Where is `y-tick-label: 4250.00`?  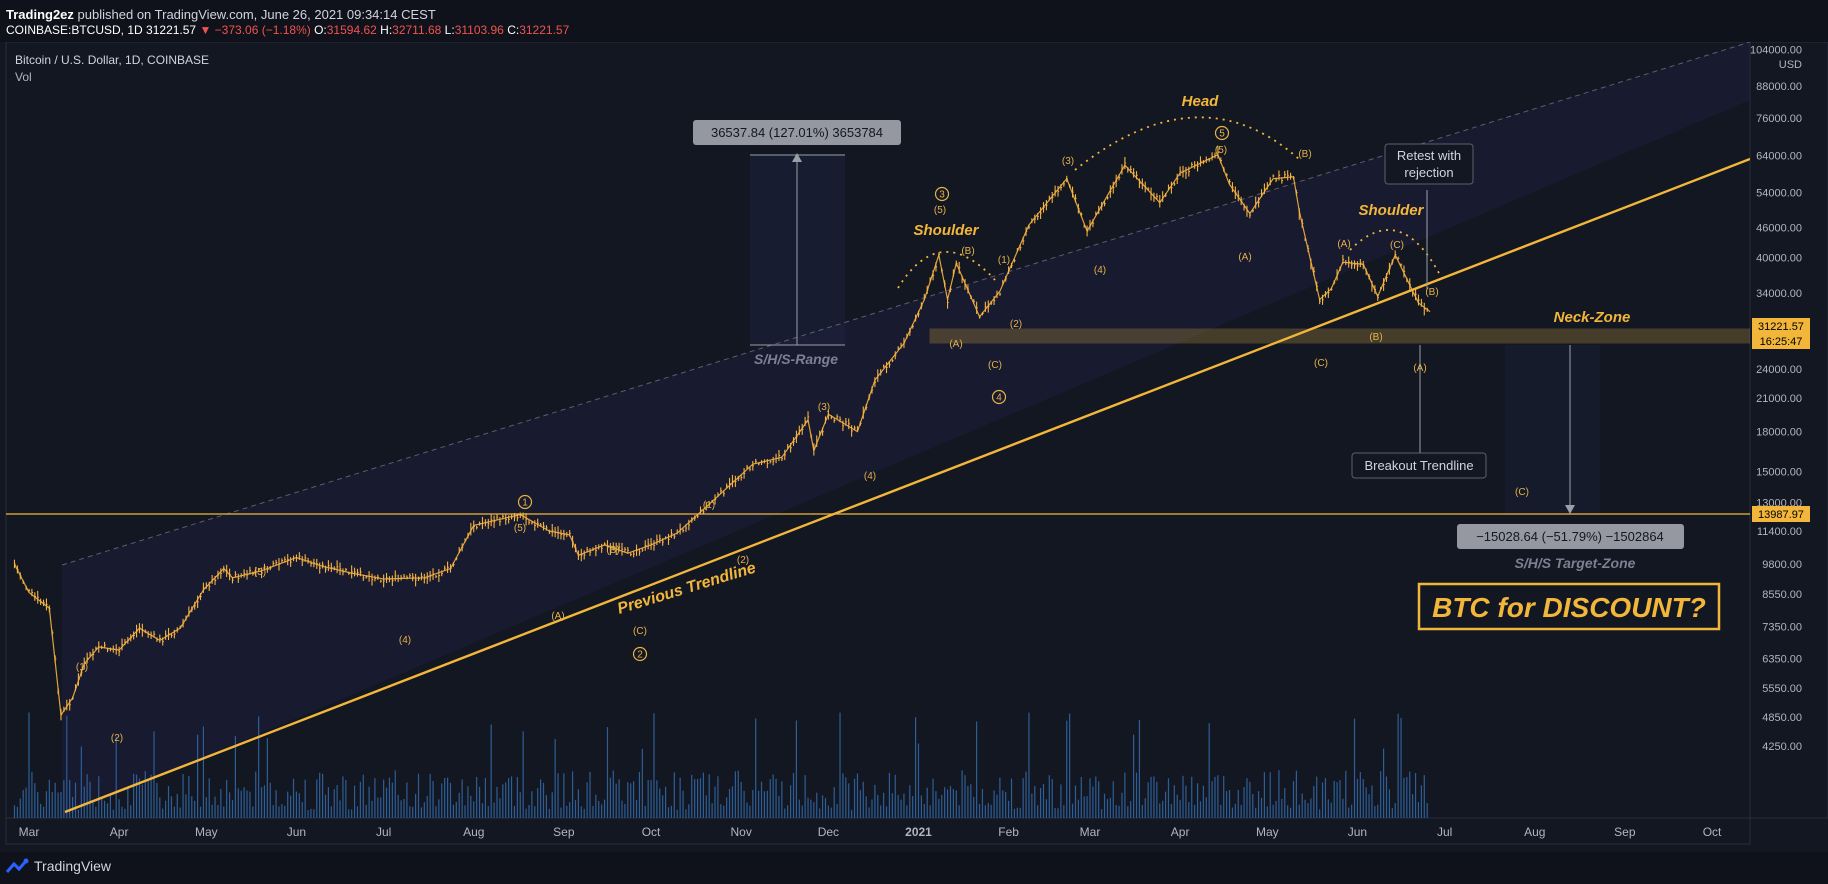 y-tick-label: 4250.00 is located at coordinates (1782, 747).